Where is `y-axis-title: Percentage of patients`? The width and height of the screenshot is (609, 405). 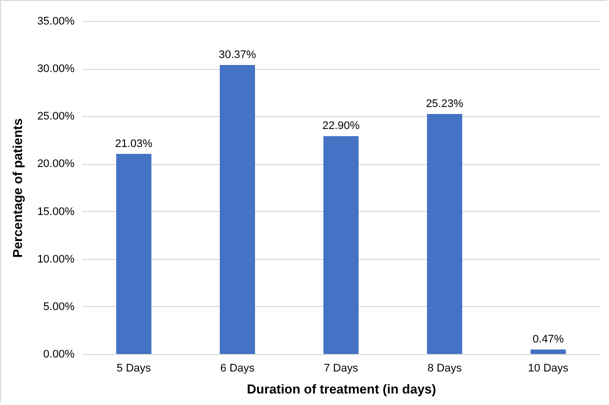 y-axis-title: Percentage of patients is located at coordinates (18, 188).